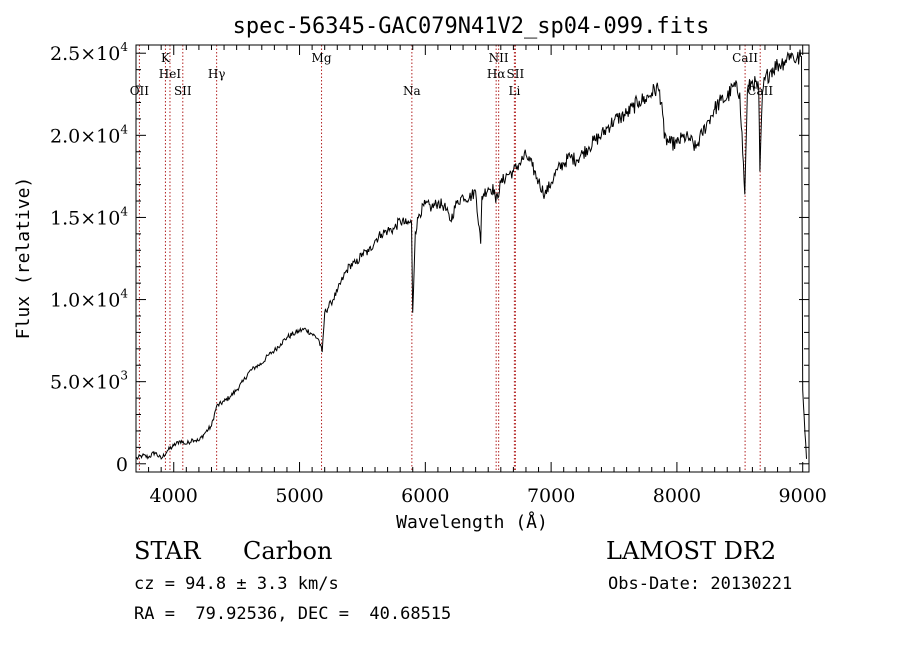 The height and width of the screenshot is (649, 900). What do you see at coordinates (514, 91) in the screenshot?
I see `spectral-line-label: Li` at bounding box center [514, 91].